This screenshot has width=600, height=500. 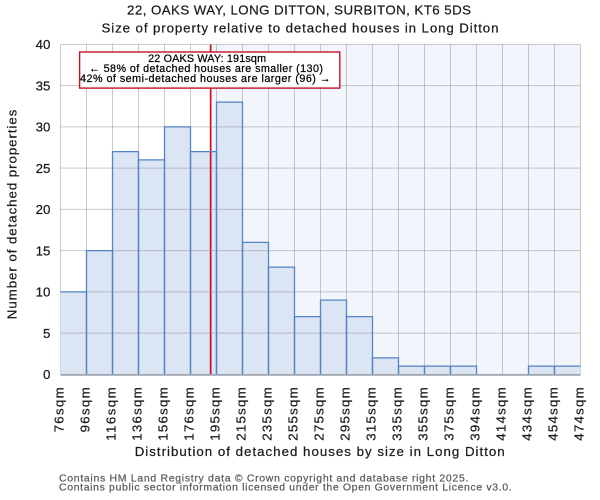 I want to click on svg-text: 335sqm, so click(x=397, y=414).